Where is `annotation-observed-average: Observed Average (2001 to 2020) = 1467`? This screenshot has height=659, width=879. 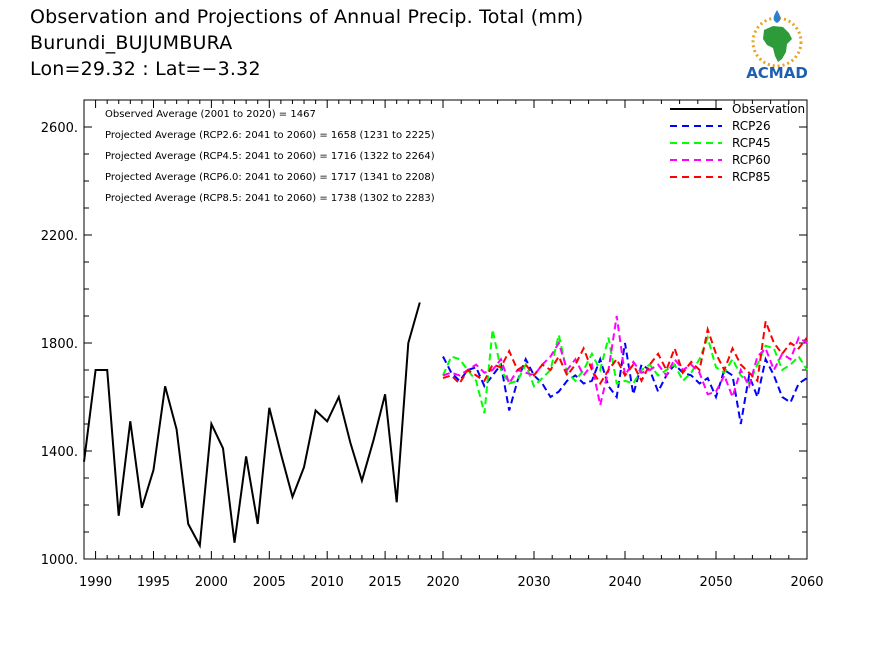
annotation-observed-average: Observed Average (2001 to 2020) = 1467 is located at coordinates (210, 114).